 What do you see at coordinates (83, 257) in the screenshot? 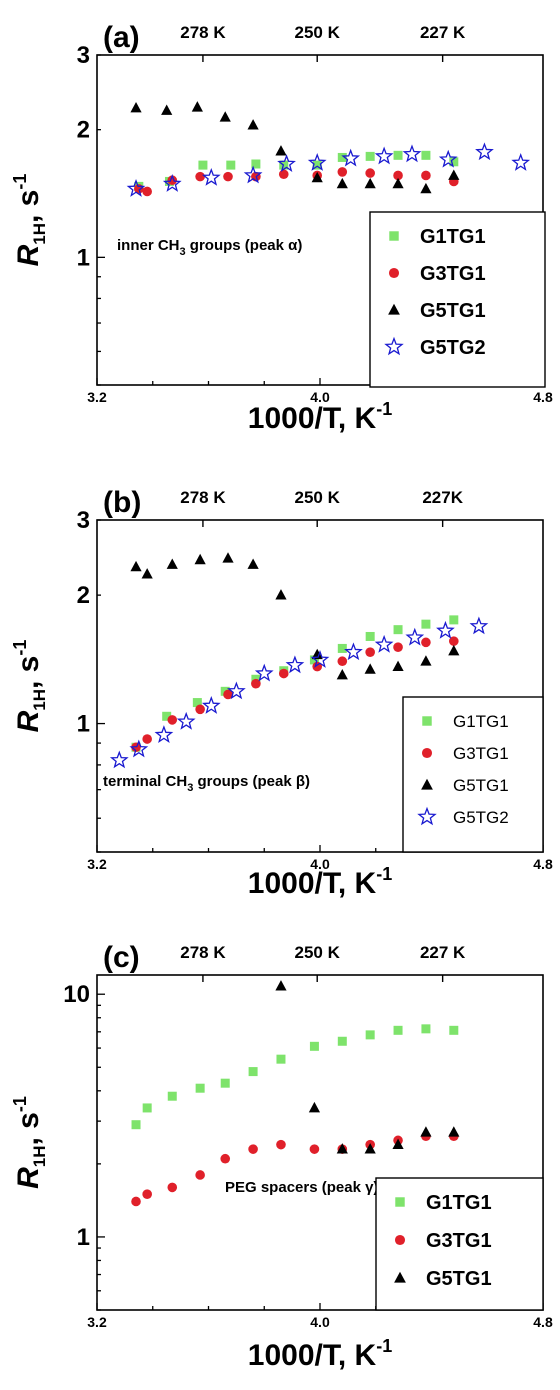
I see `y-tick-label: 1` at bounding box center [83, 257].